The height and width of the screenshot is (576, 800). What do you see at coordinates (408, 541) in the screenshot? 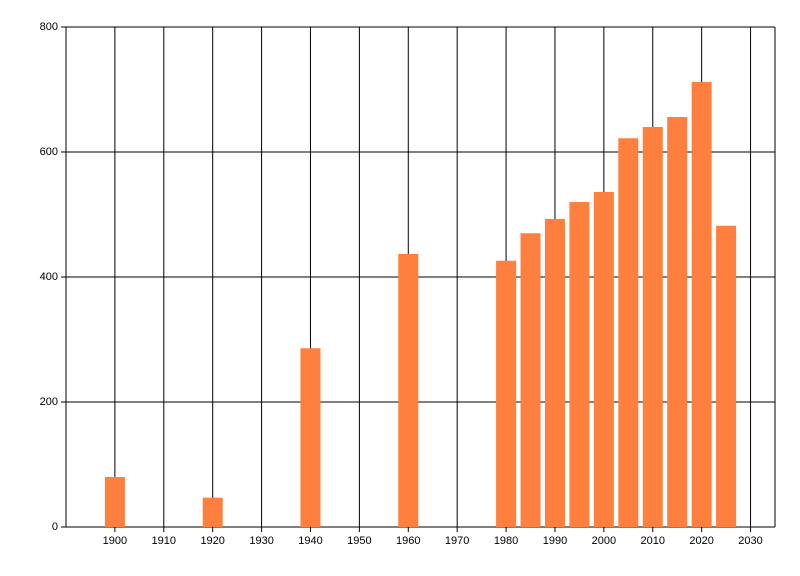
I see `x-tick-label: 1960` at bounding box center [408, 541].